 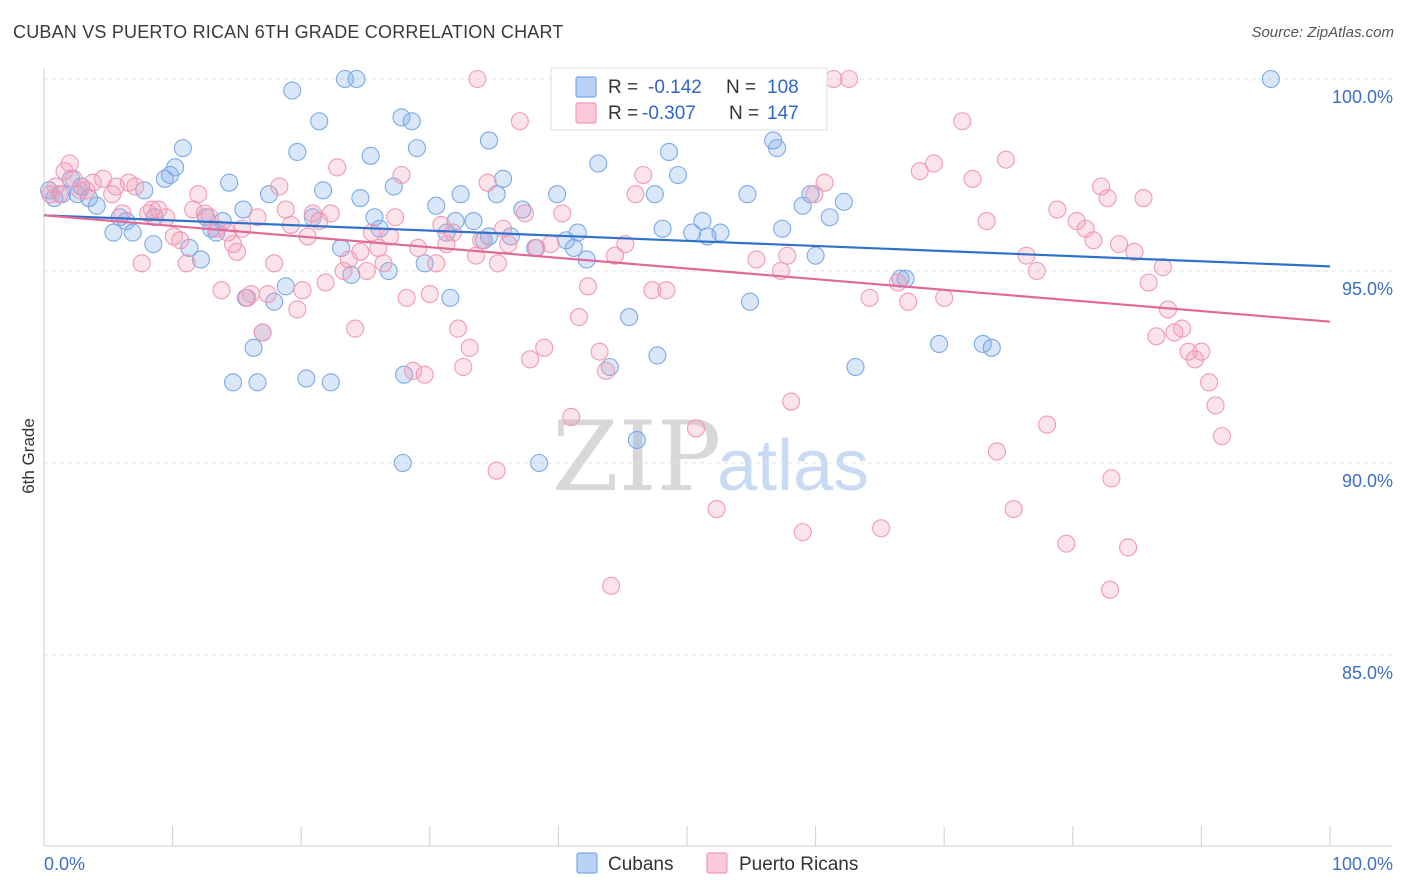 What do you see at coordinates (1367, 481) in the screenshot?
I see `y-tick-label-2: 90.0%` at bounding box center [1367, 481].